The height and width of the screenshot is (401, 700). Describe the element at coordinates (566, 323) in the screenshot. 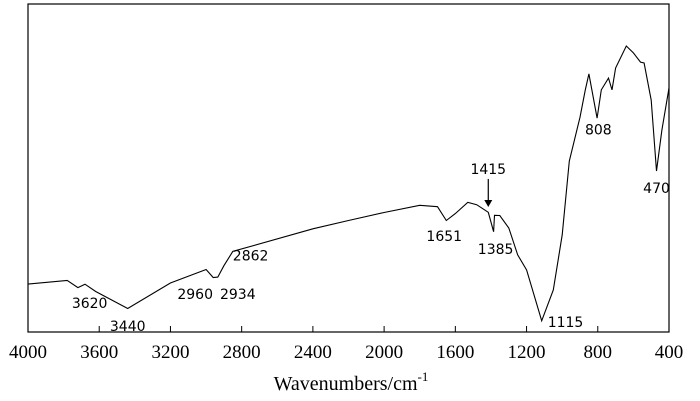

I see `peak-label: 1115` at that location.